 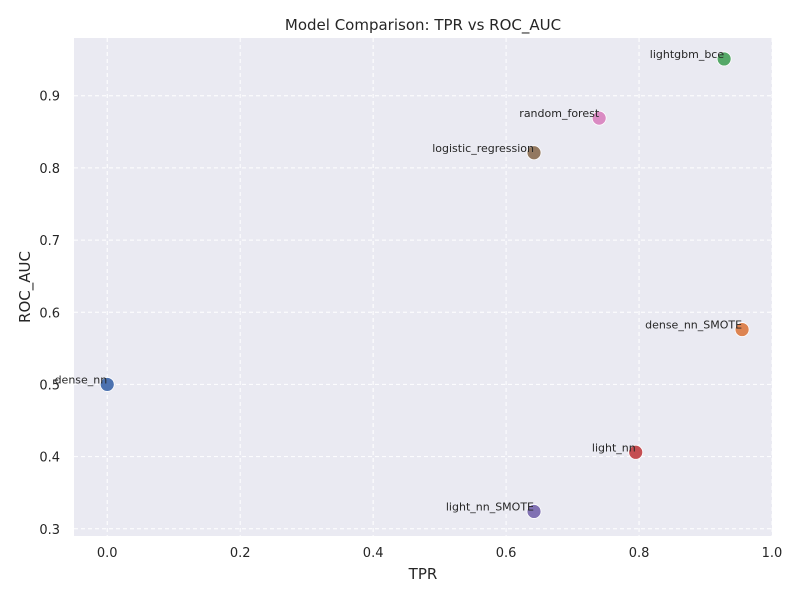 What do you see at coordinates (534, 153) in the screenshot?
I see `data-point-logistic-regression` at bounding box center [534, 153].